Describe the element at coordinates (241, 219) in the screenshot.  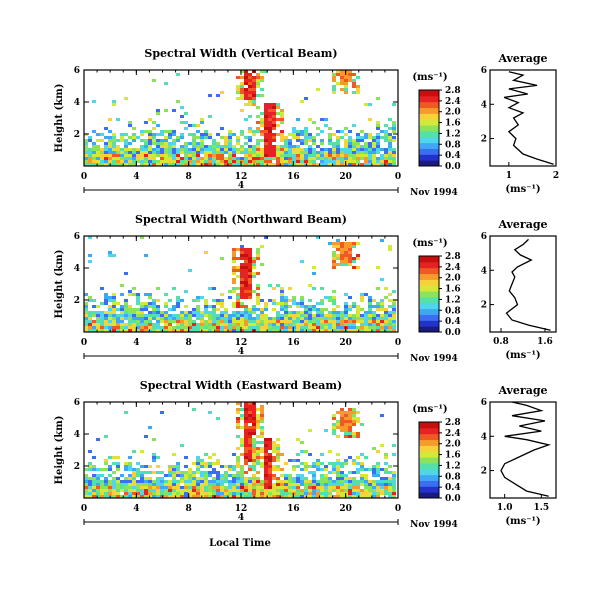
I see `panel-title: Spectral Width (Northward Beam)` at that location.